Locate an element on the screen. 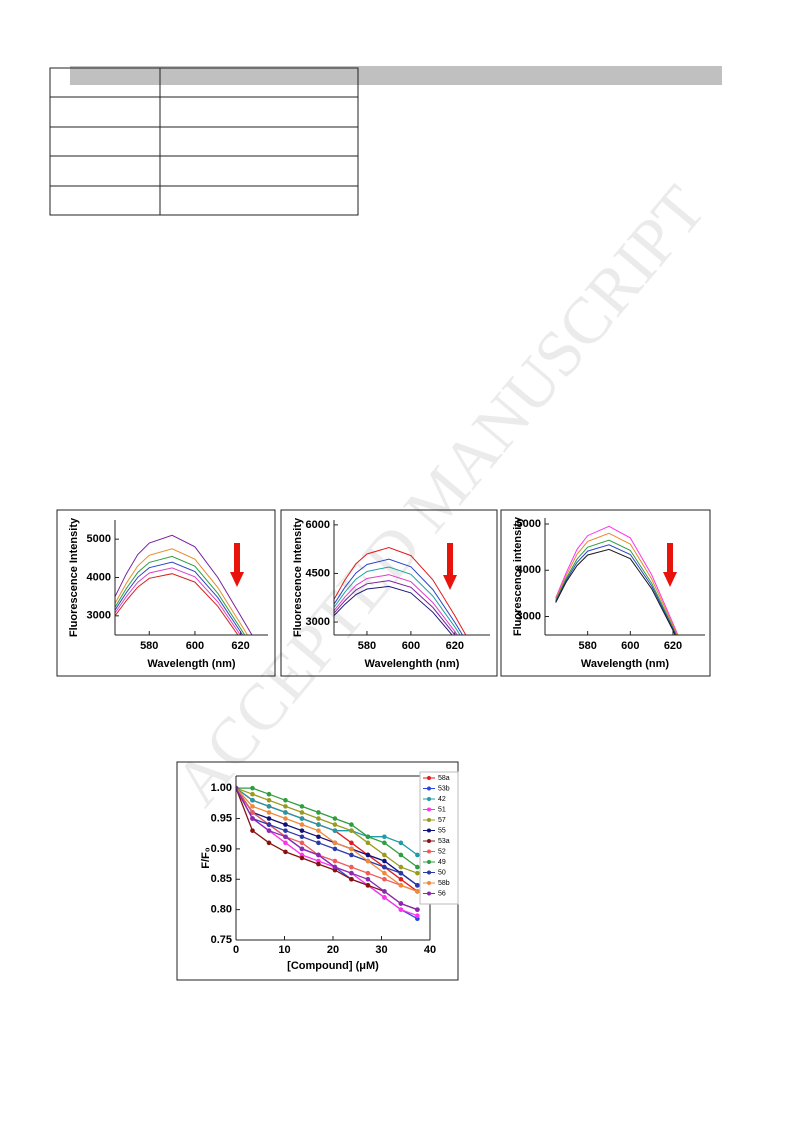 The width and height of the screenshot is (793, 1123). panel-frame is located at coordinates (605, 593).